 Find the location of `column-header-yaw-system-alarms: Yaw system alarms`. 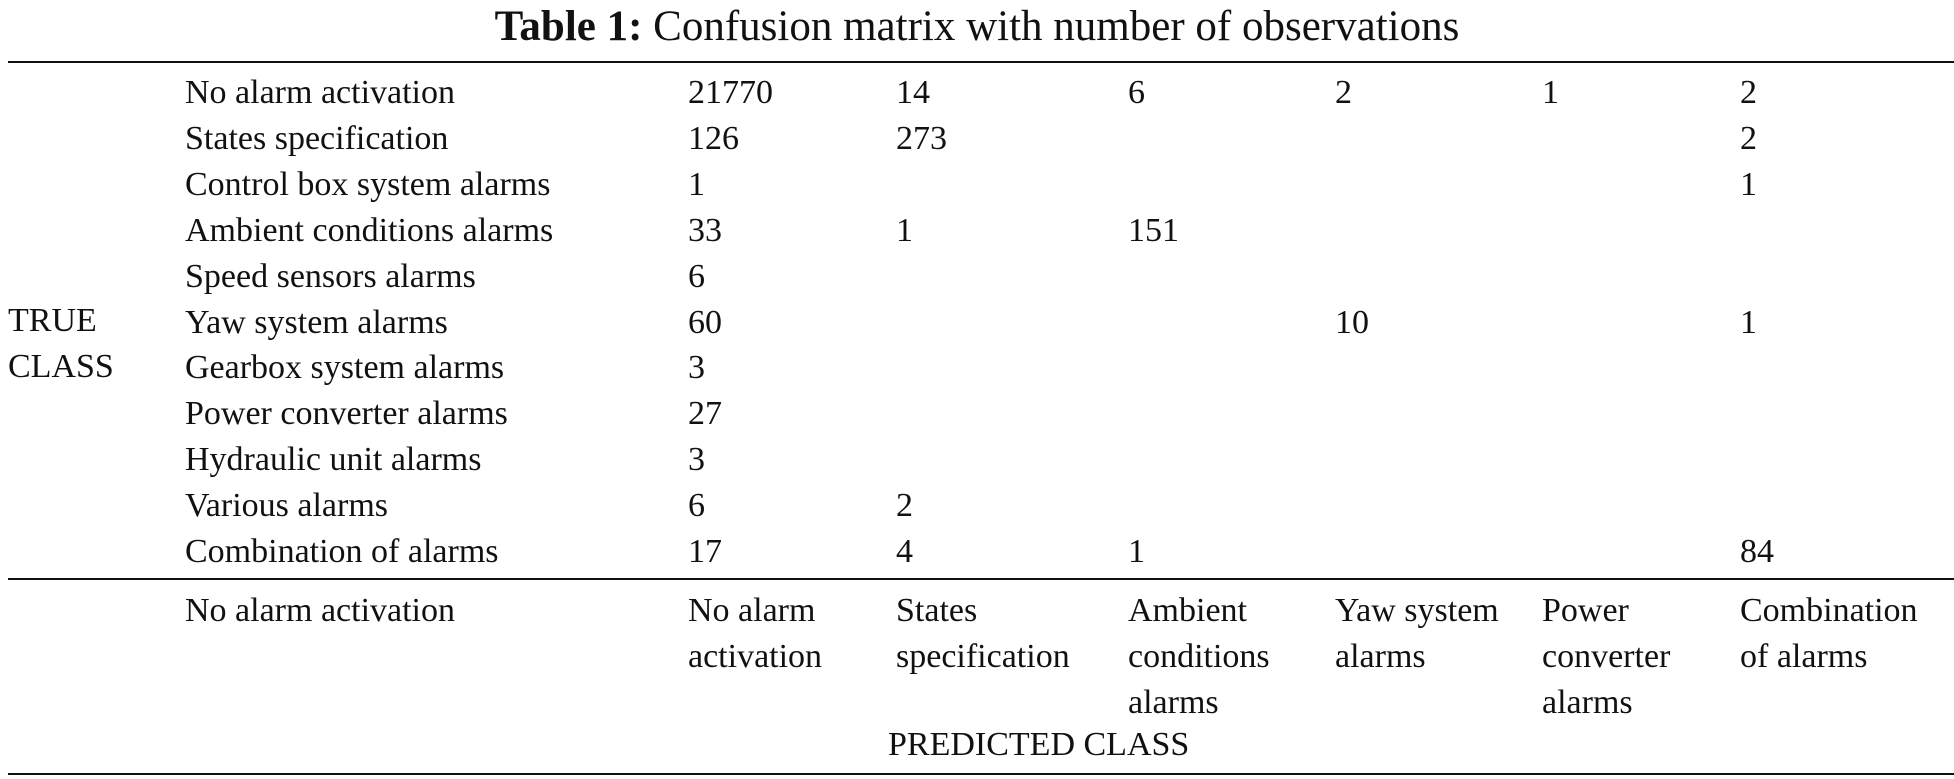

column-header-yaw-system-alarms: Yaw system alarms is located at coordinates (1417, 633).